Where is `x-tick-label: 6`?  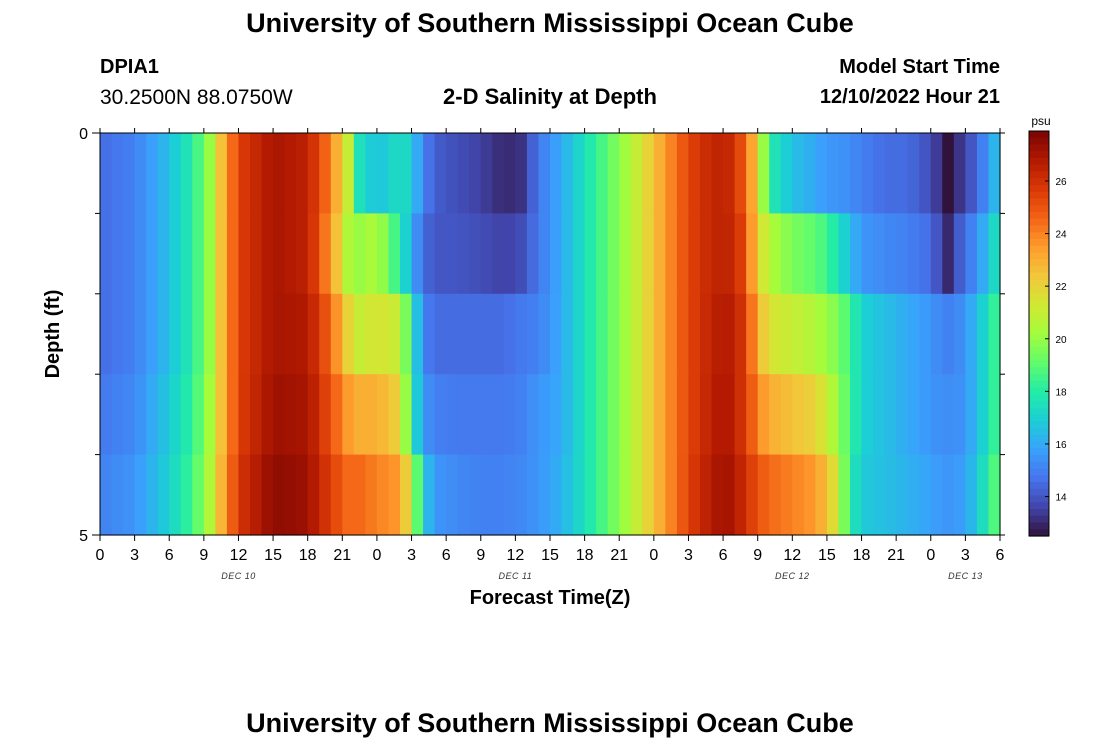 x-tick-label: 6 is located at coordinates (723, 555).